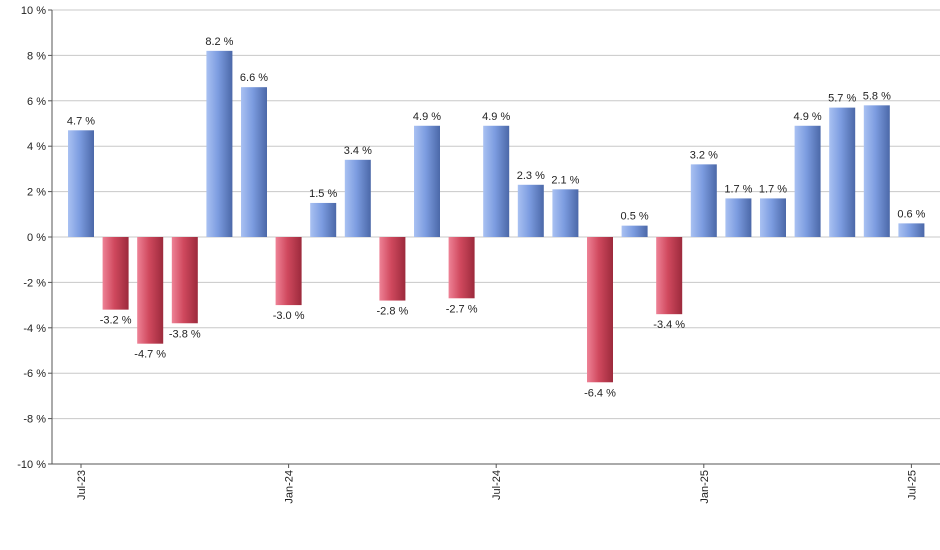 The image size is (940, 550). Describe the element at coordinates (358, 151) in the screenshot. I see `data-label: 3.4 %` at that location.